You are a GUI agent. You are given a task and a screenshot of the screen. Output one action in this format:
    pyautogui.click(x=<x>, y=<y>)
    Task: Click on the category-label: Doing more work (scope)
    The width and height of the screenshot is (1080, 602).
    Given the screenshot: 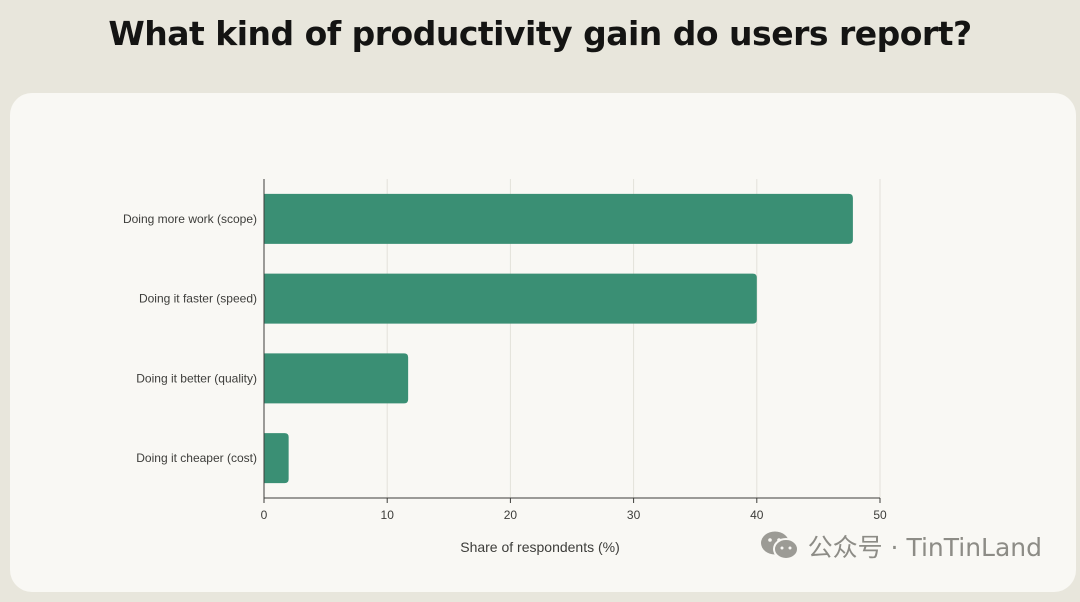 What is the action you would take?
    pyautogui.click(x=190, y=219)
    